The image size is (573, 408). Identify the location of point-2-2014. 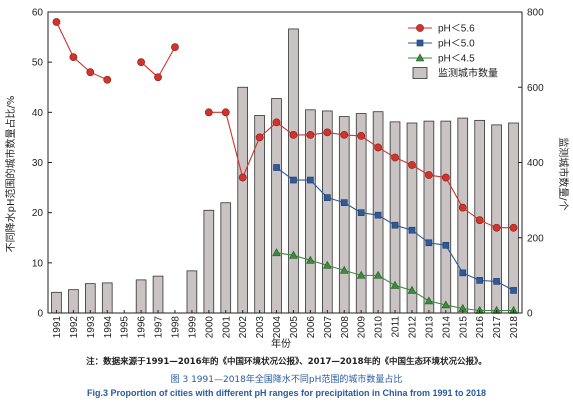
(446, 304).